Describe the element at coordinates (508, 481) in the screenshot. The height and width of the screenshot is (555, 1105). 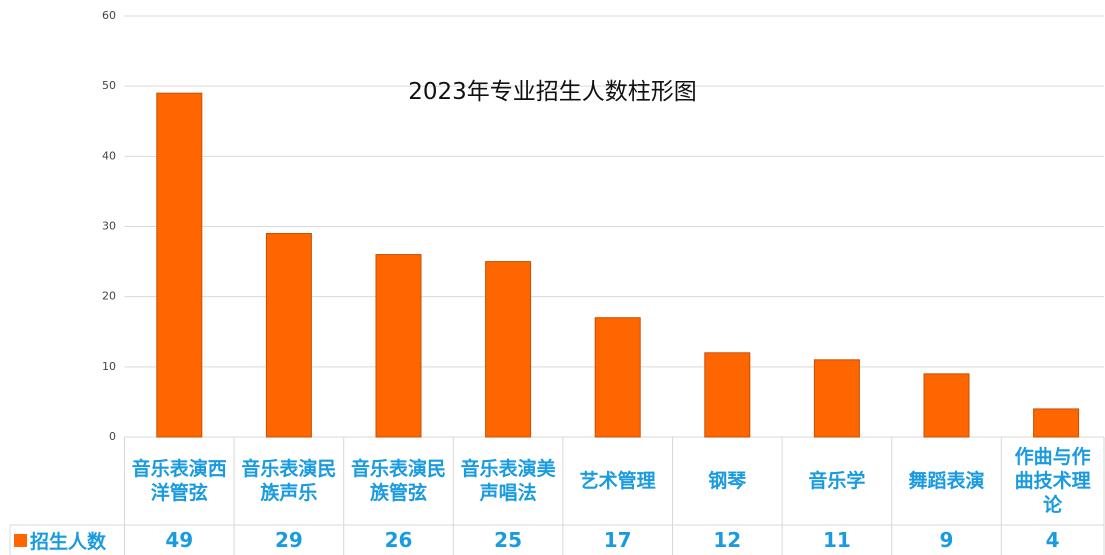
I see `x-tick-label: 音乐表演美声唱法` at that location.